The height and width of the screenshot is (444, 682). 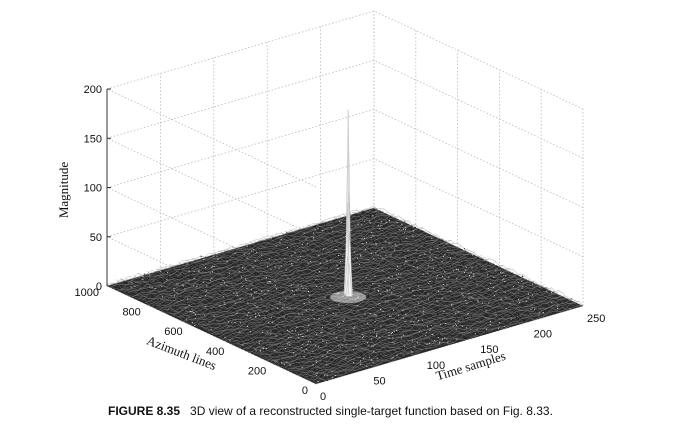 What do you see at coordinates (323, 395) in the screenshot?
I see `x-tick-label: 0` at bounding box center [323, 395].